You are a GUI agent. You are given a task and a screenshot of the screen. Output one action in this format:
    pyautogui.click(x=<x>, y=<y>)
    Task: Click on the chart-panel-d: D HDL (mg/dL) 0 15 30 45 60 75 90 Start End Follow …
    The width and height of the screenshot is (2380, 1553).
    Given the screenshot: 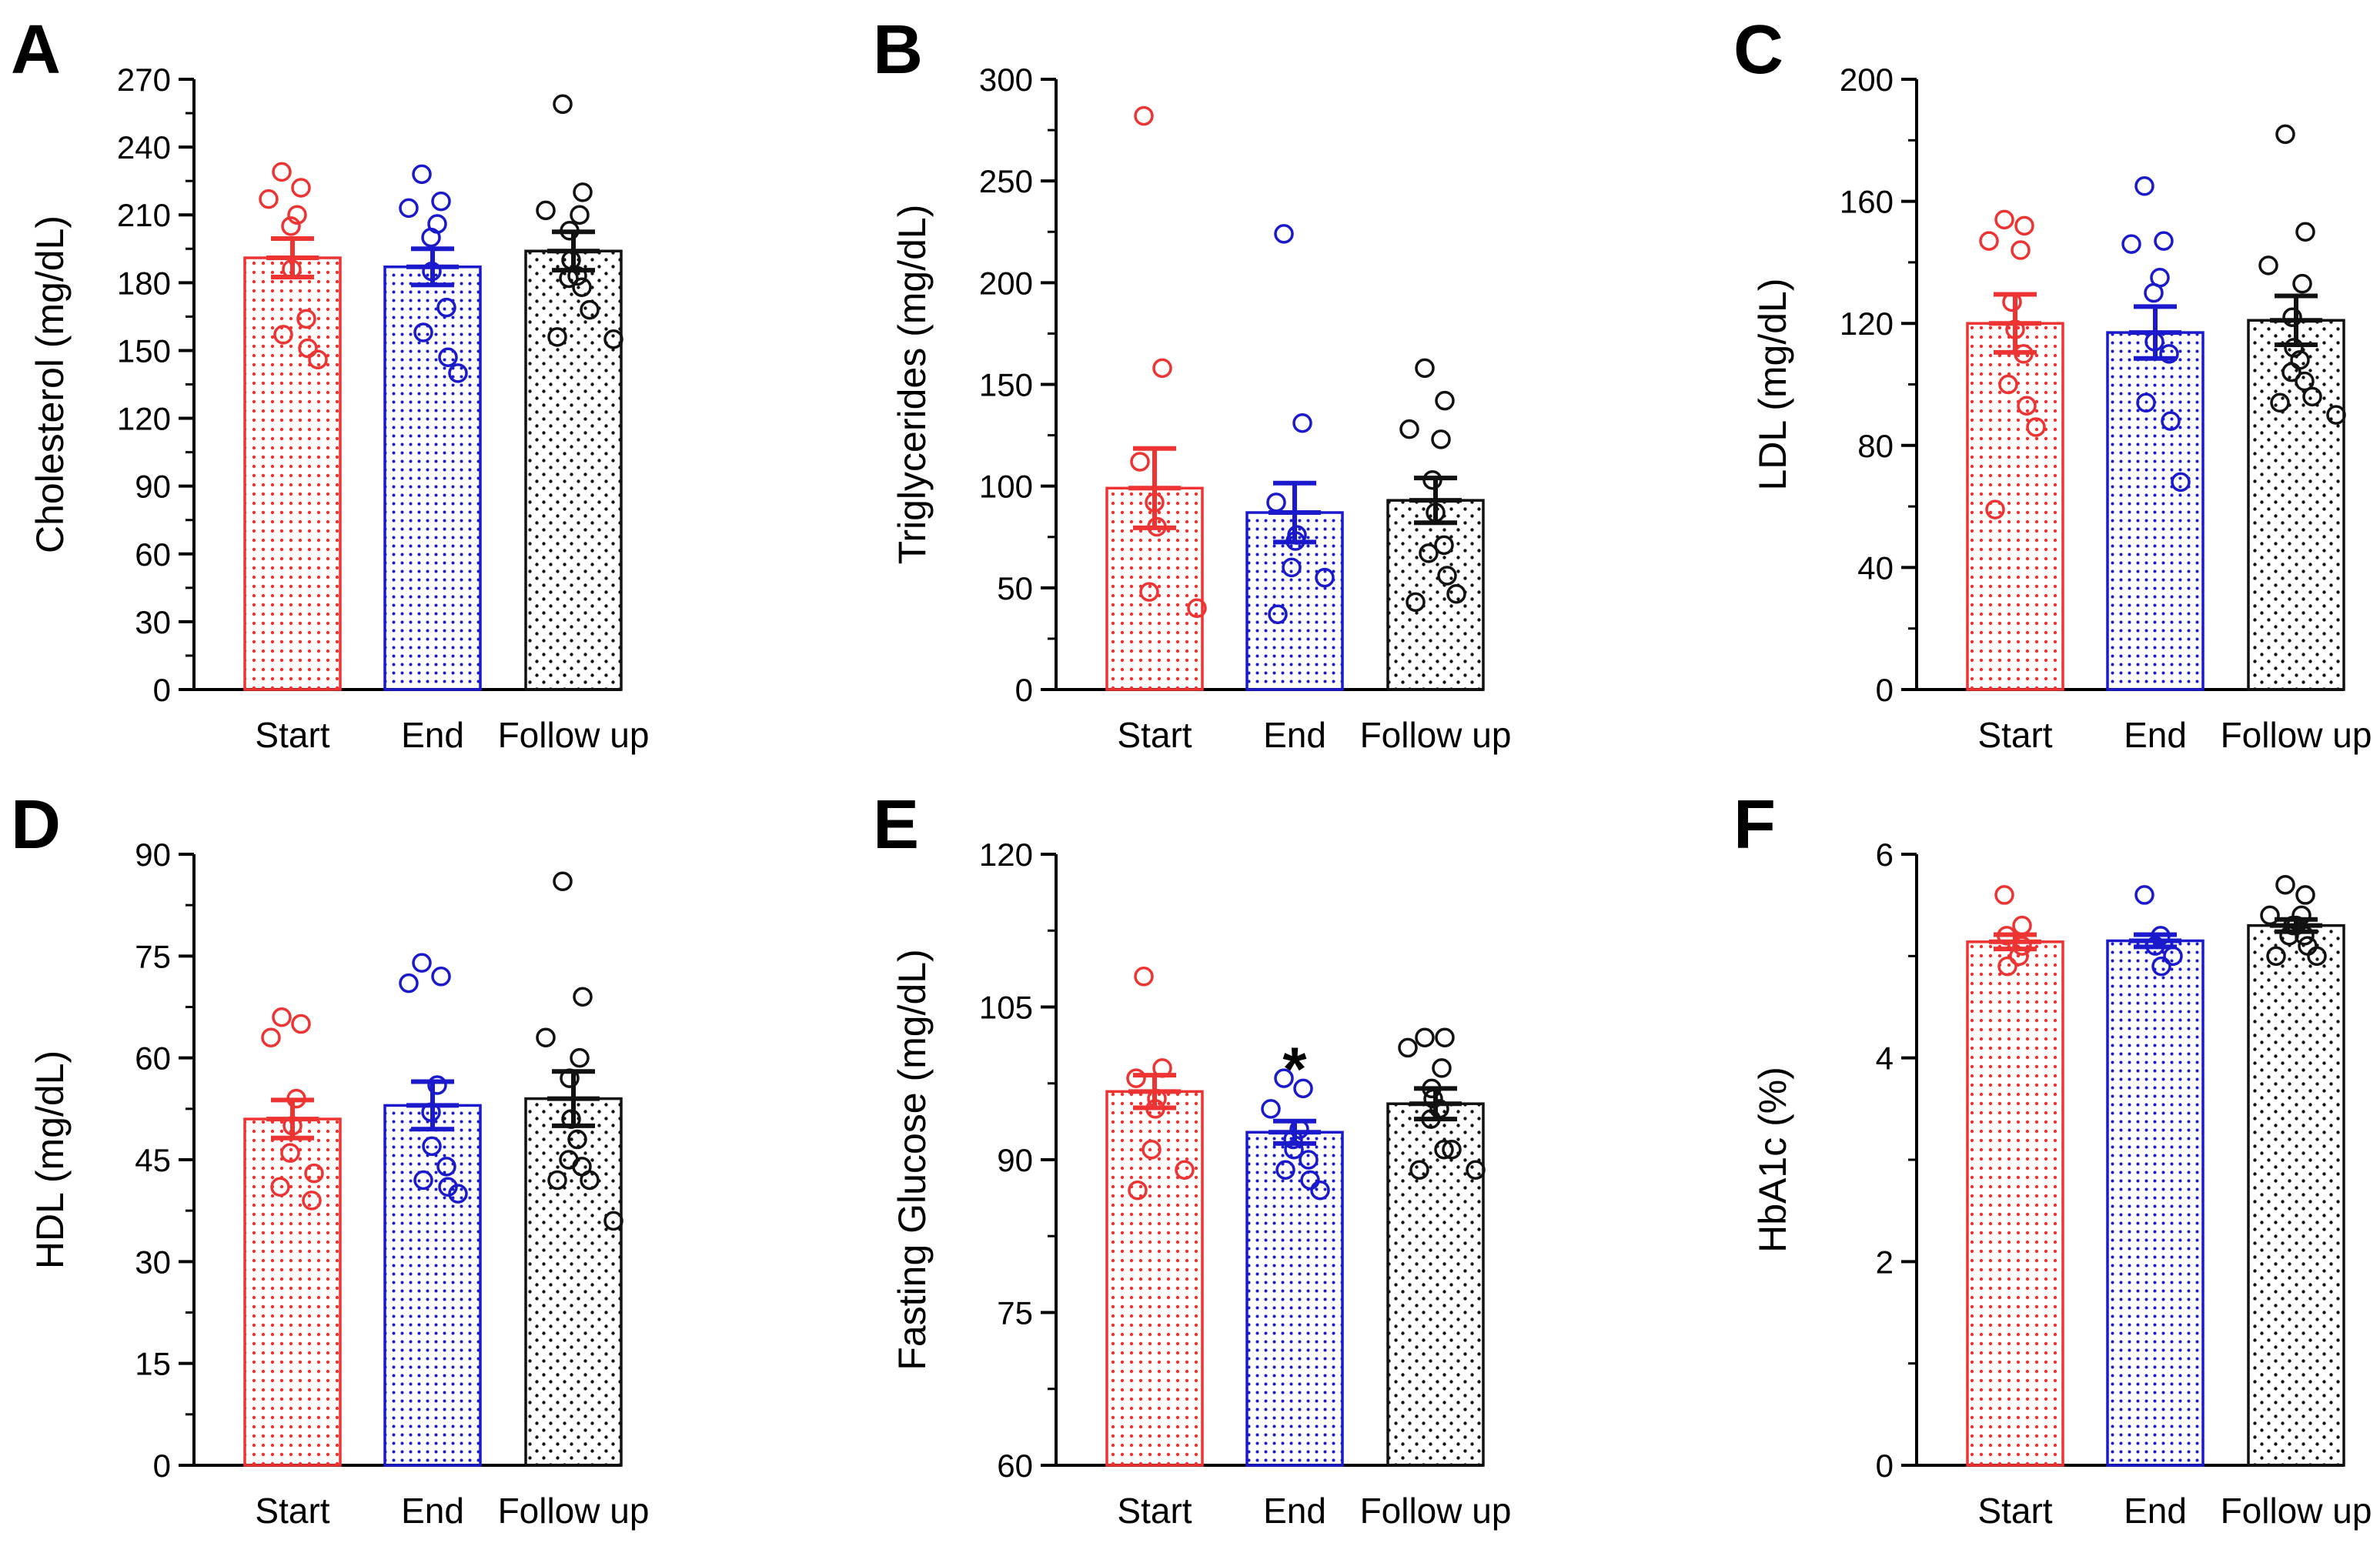 What is the action you would take?
    pyautogui.click(x=330, y=1159)
    